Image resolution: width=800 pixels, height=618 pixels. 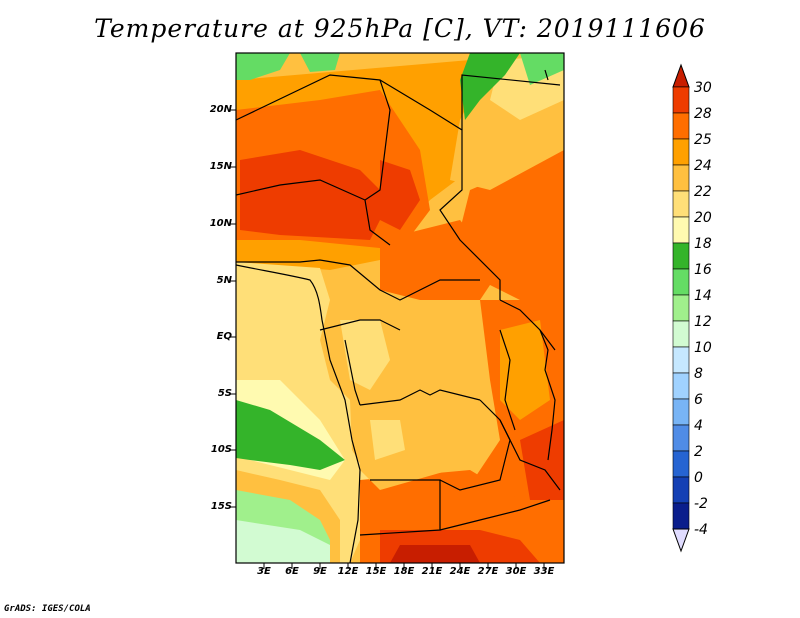 What do you see at coordinates (698, 452) in the screenshot?
I see `colorbar-label: 2` at bounding box center [698, 452].